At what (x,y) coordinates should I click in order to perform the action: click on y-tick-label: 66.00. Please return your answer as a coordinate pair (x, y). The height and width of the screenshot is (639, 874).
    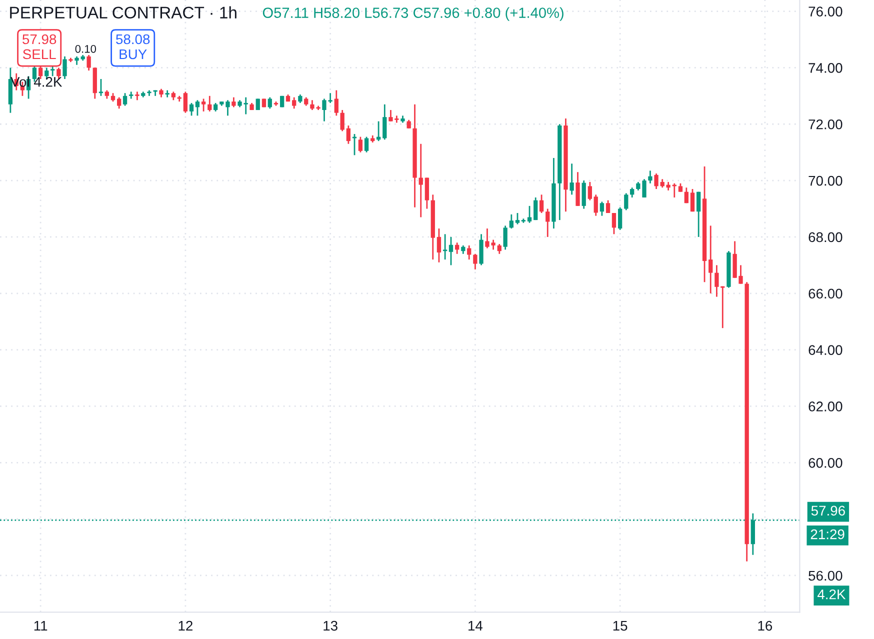
    Looking at the image, I should click on (825, 293).